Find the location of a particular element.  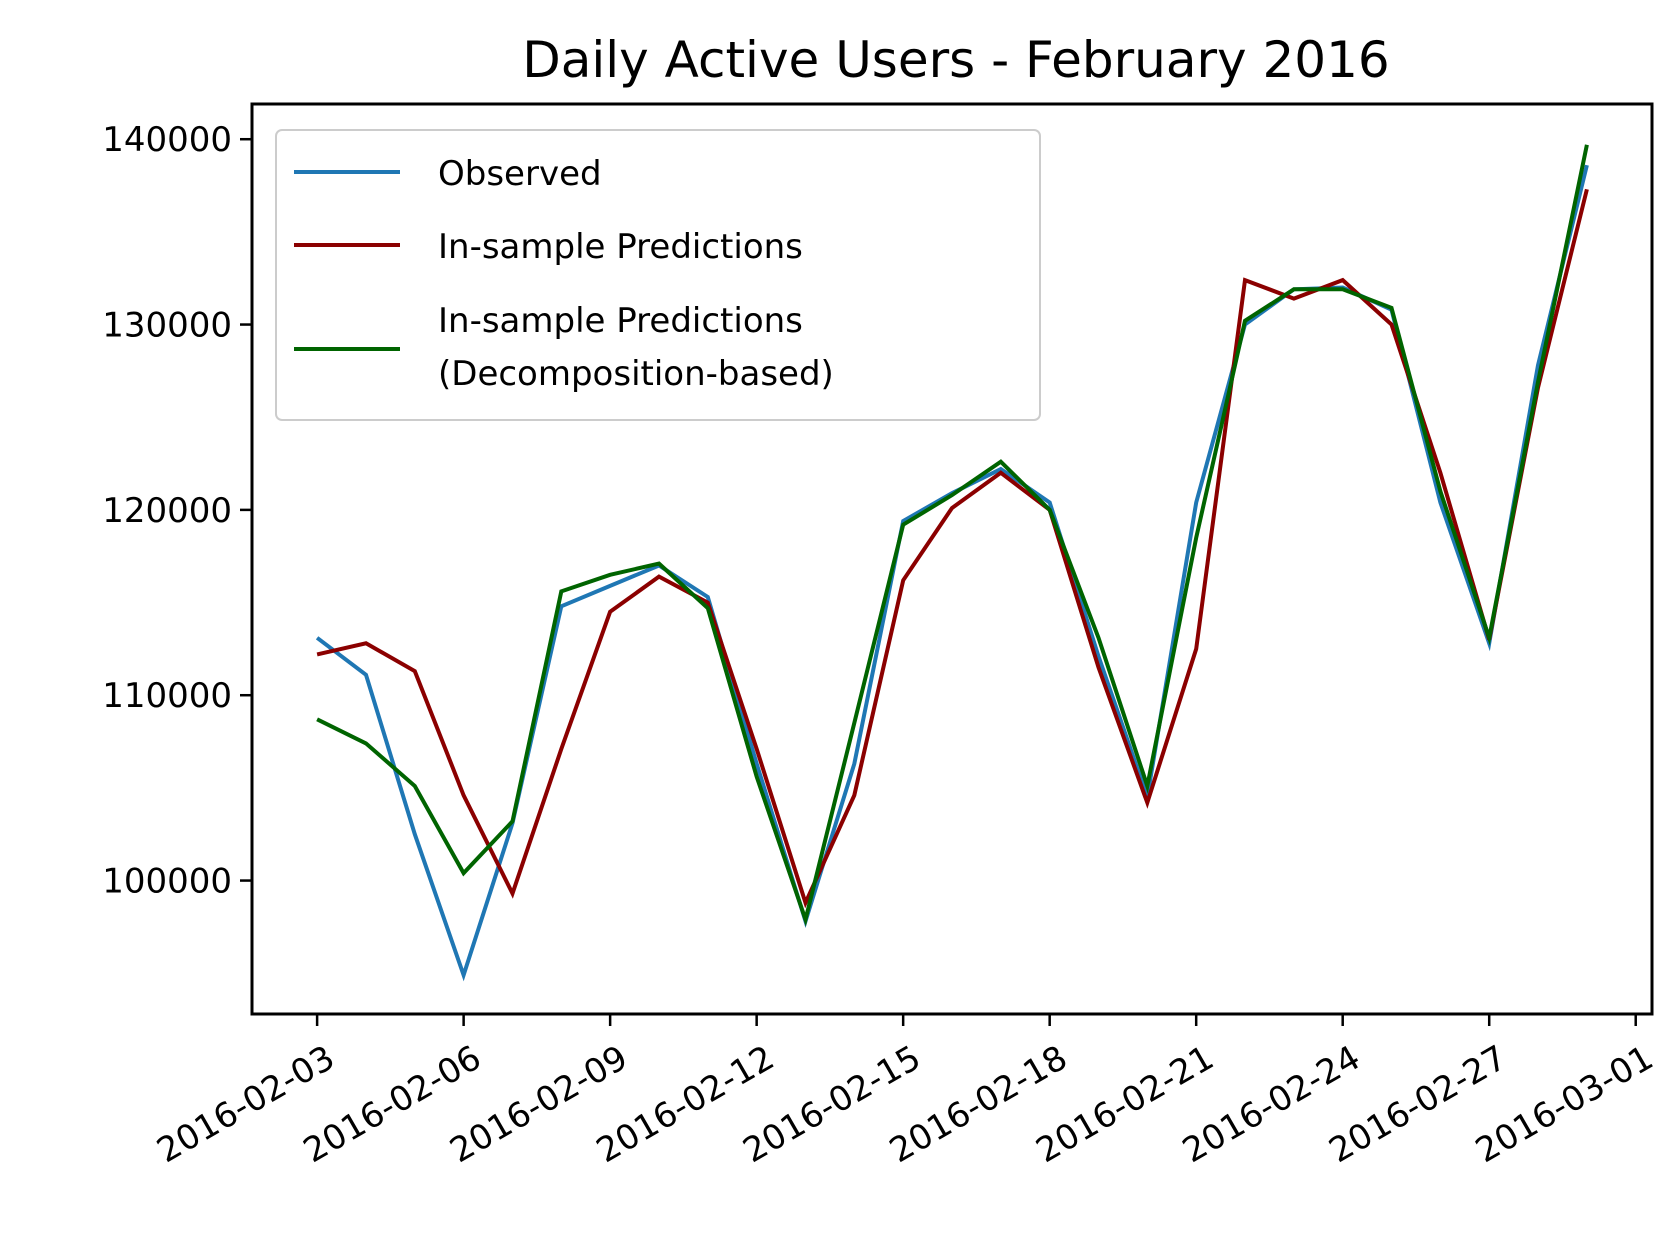

legend-label-2: In-sample Predictions is located at coordinates (620, 247).